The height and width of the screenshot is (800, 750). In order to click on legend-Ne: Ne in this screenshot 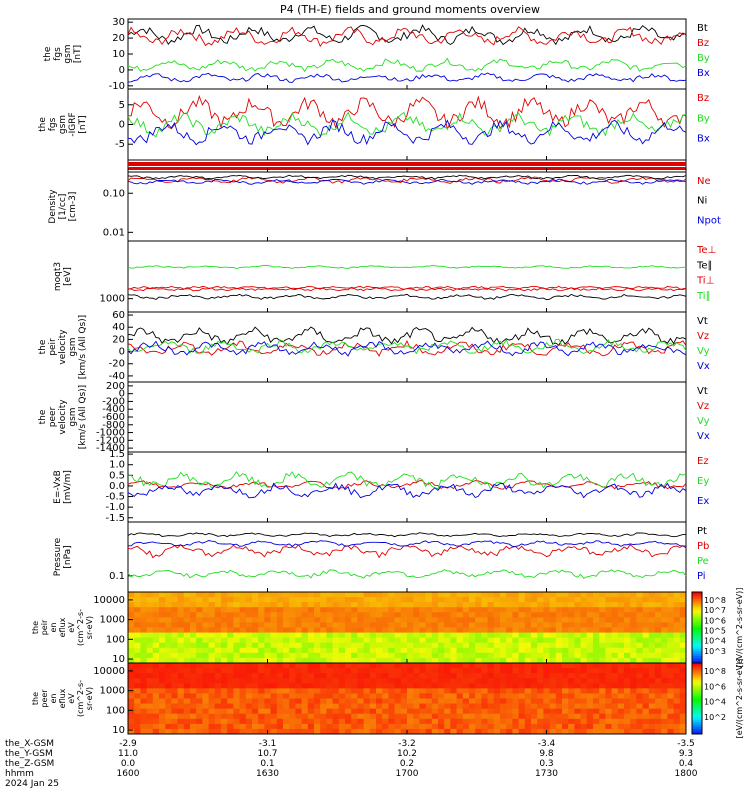, I will do `click(704, 181)`.